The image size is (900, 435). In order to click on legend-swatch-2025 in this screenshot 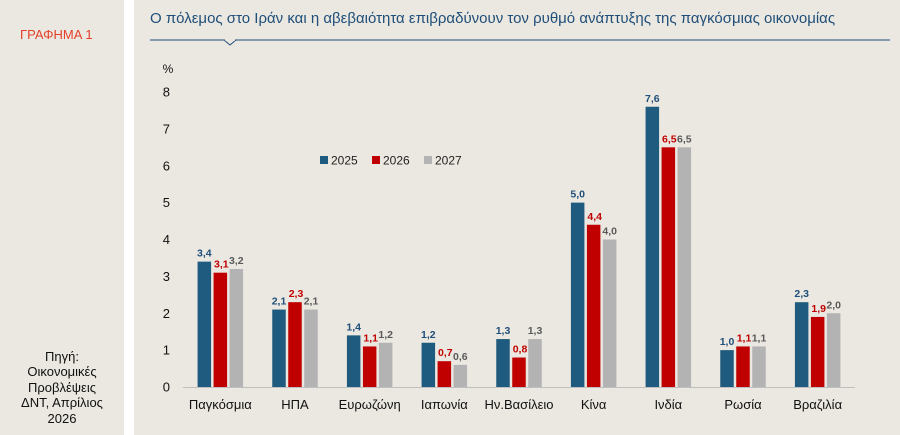, I will do `click(324, 160)`.